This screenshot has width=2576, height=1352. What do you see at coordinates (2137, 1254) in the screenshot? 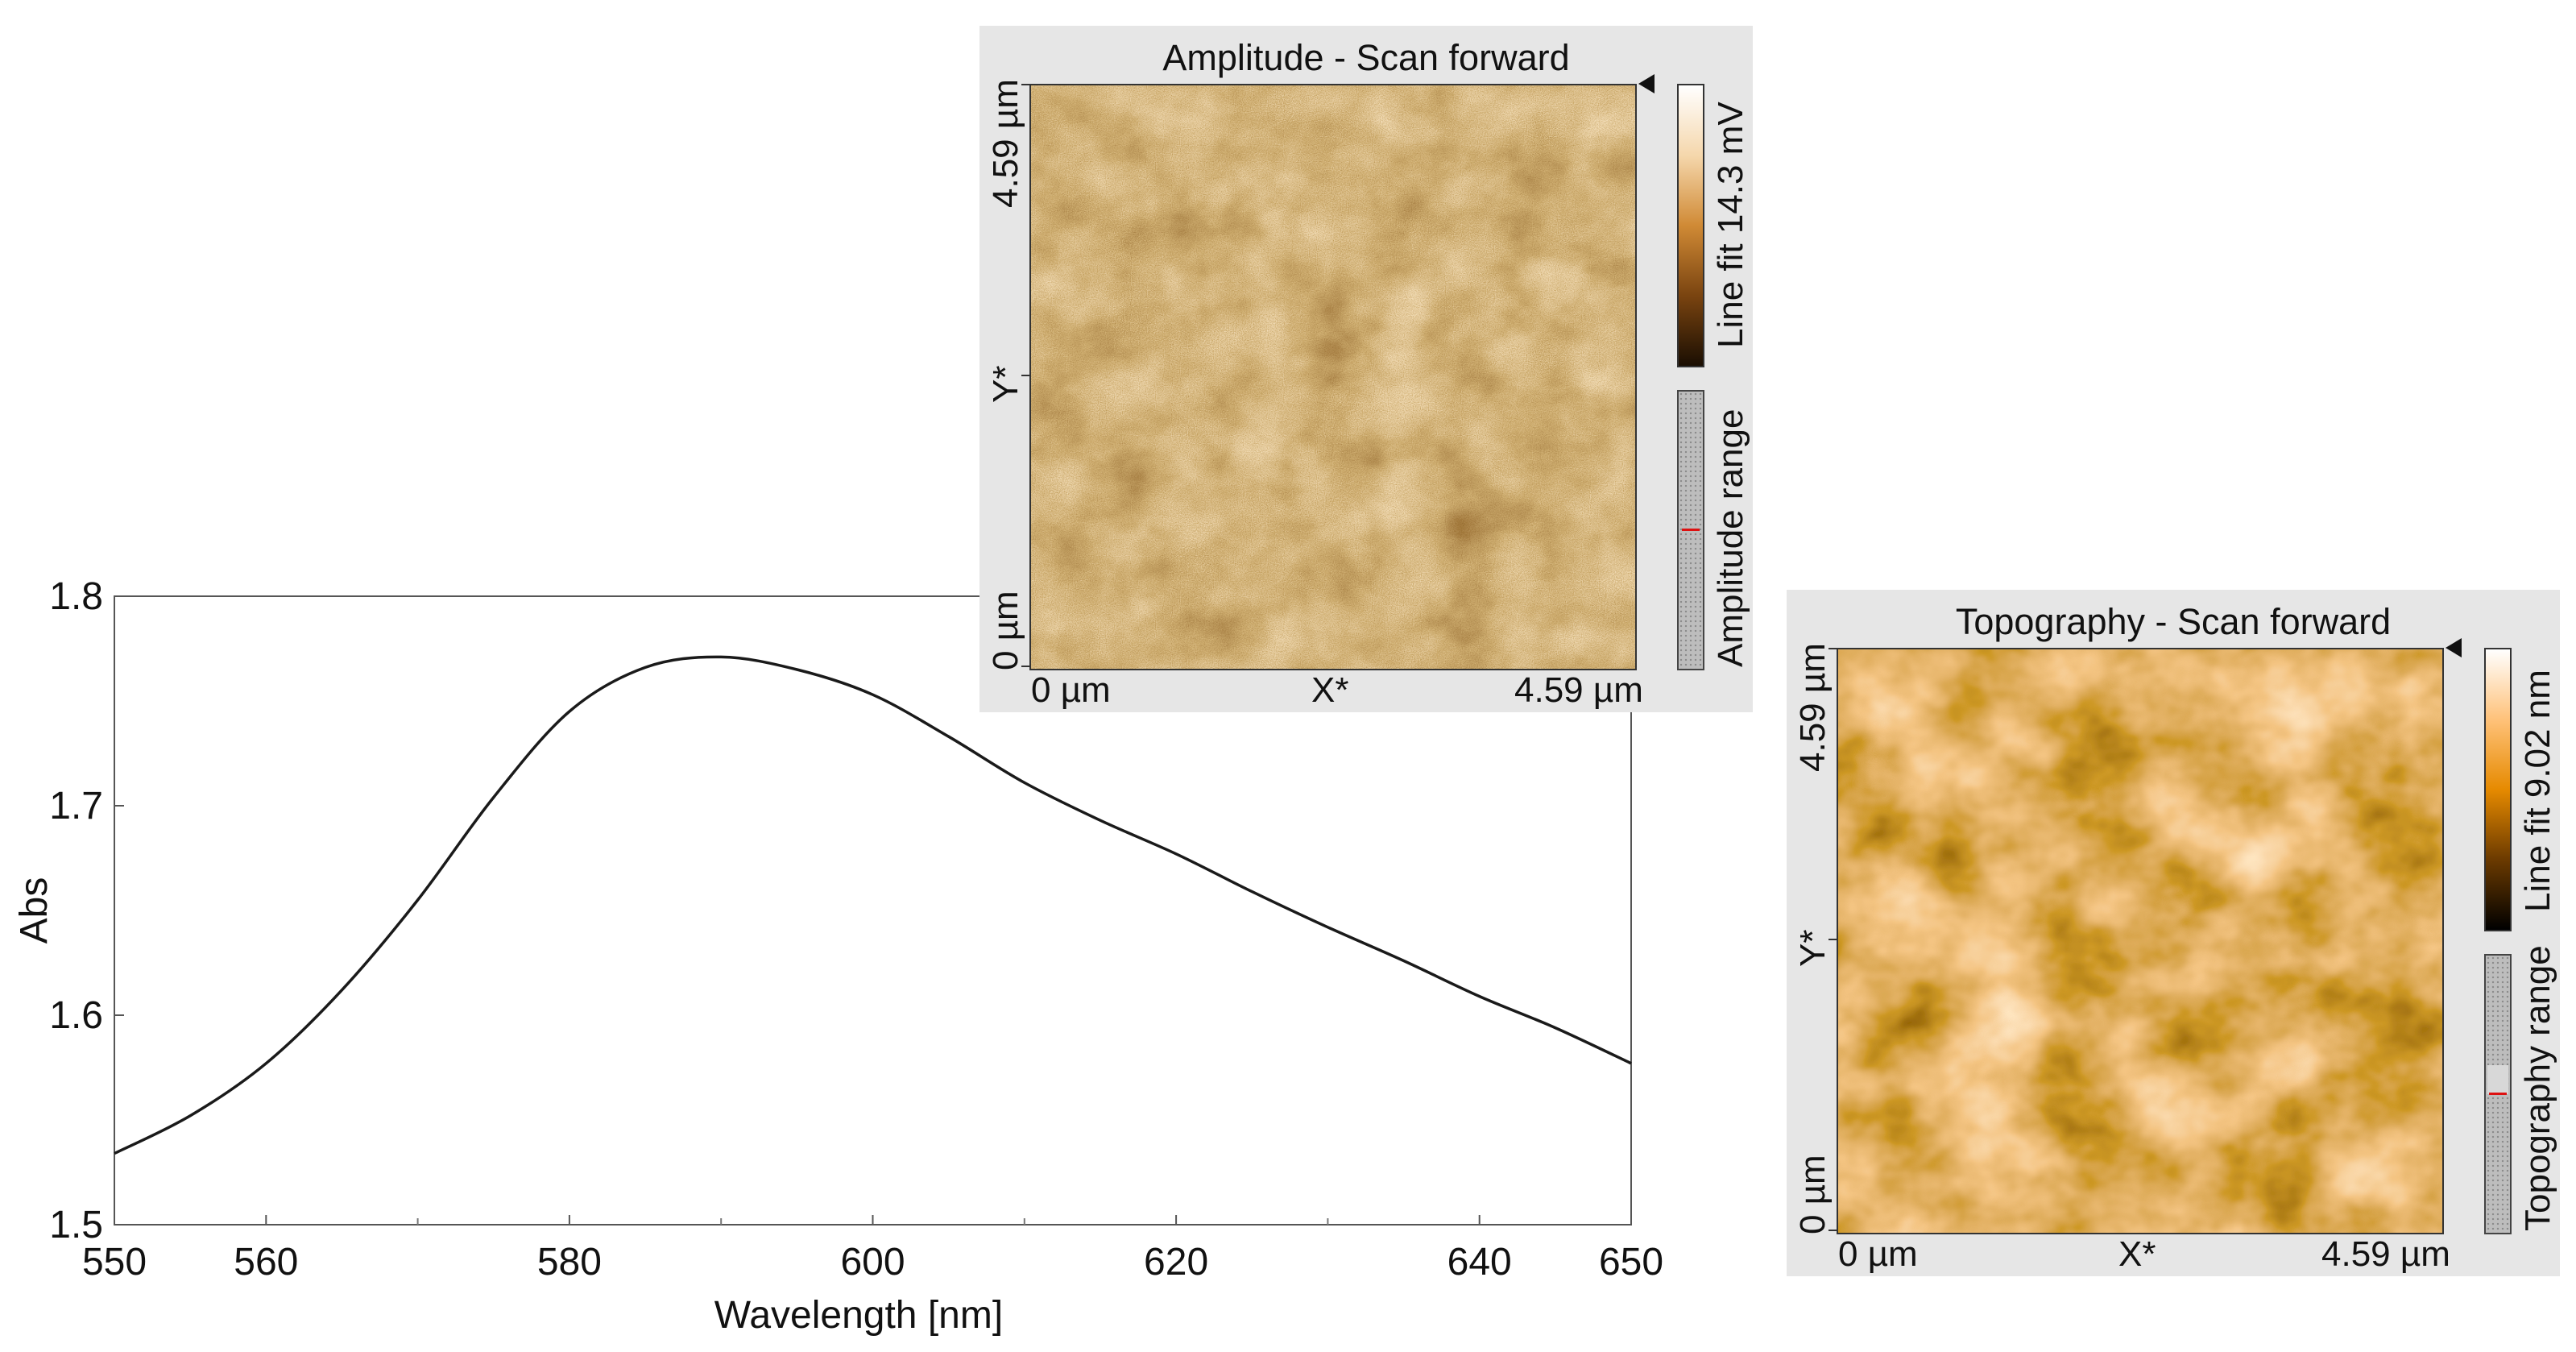
I see `topography-x-axis-label: X*` at bounding box center [2137, 1254].